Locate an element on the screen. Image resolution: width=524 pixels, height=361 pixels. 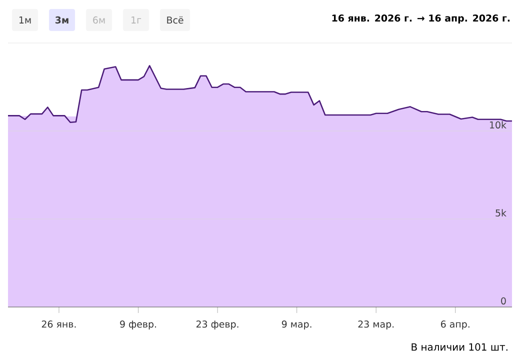
x-tick-label: 9 мар. is located at coordinates (297, 325).